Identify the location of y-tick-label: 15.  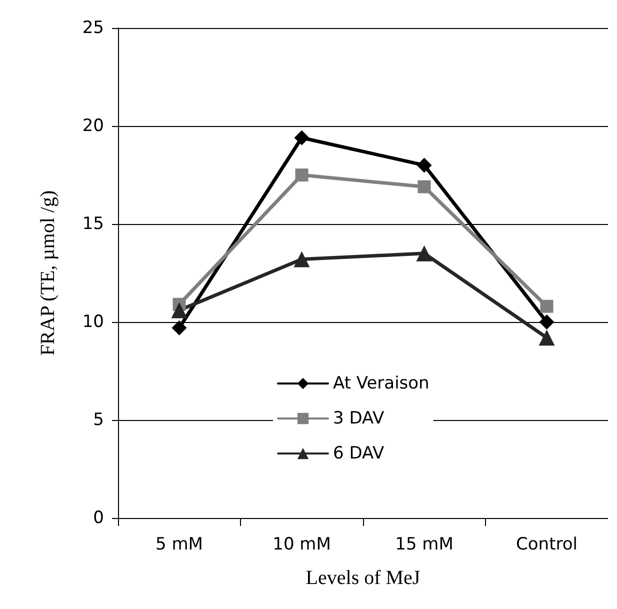
(93, 224).